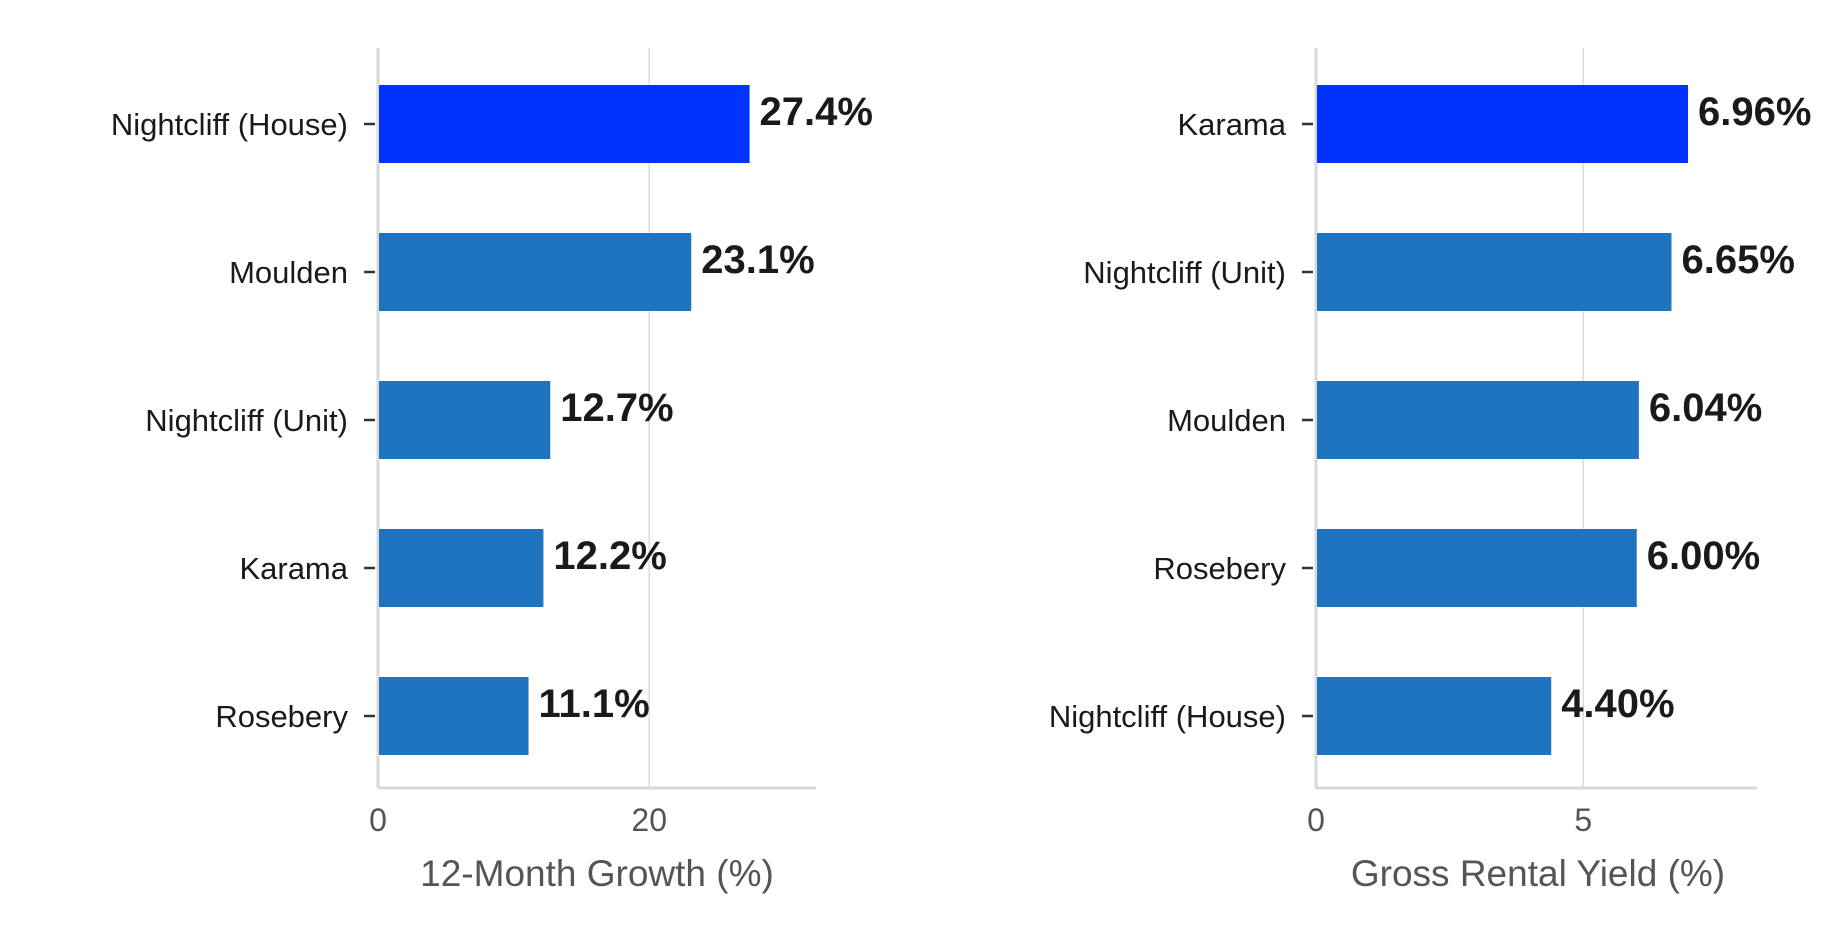 The height and width of the screenshot is (945, 1843). Describe the element at coordinates (1219, 568) in the screenshot. I see `yield-category-label: Rosebery` at that location.